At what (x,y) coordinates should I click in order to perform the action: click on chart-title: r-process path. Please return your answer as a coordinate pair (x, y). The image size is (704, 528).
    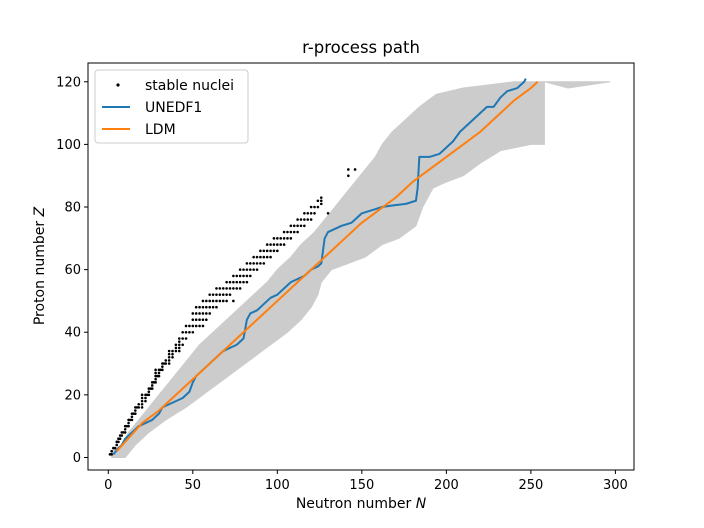
    Looking at the image, I should click on (361, 47).